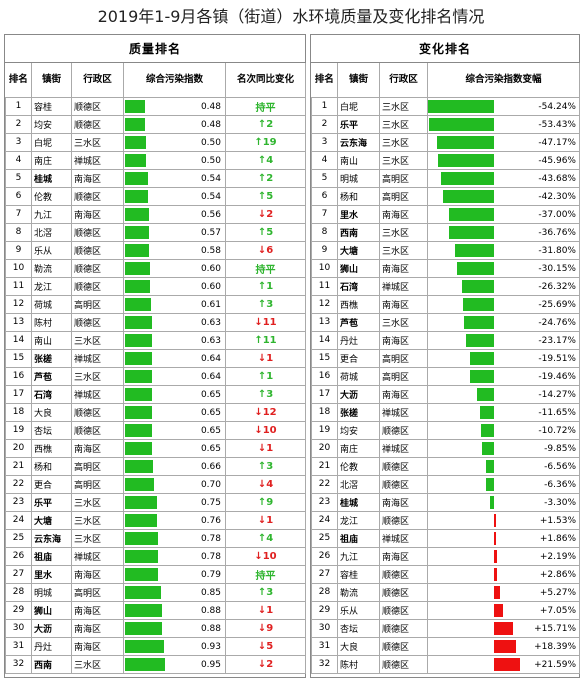 The width and height of the screenshot is (582, 682). What do you see at coordinates (174, 358) in the screenshot?
I see `pollution-index-cell: 0.64` at bounding box center [174, 358].